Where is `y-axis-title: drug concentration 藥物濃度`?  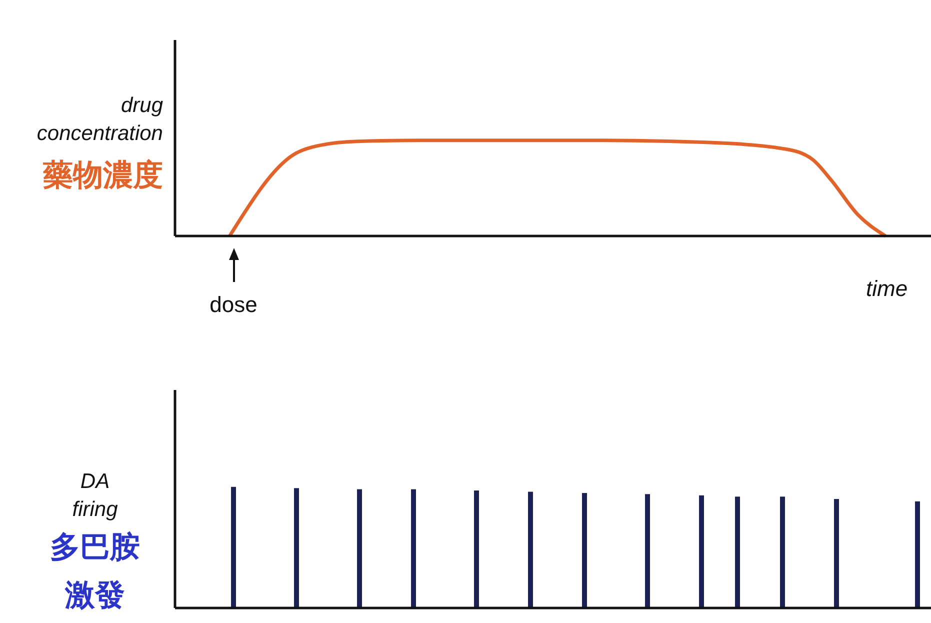
y-axis-title: drug concentration 藥物濃度 is located at coordinates (99, 143).